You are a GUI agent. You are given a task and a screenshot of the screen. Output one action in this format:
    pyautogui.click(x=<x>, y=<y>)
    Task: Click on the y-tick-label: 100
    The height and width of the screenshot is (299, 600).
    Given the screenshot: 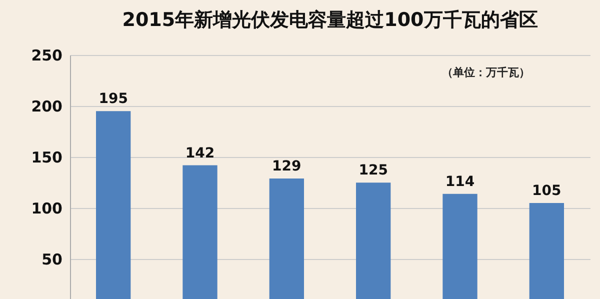 What is the action you would take?
    pyautogui.click(x=46, y=209)
    